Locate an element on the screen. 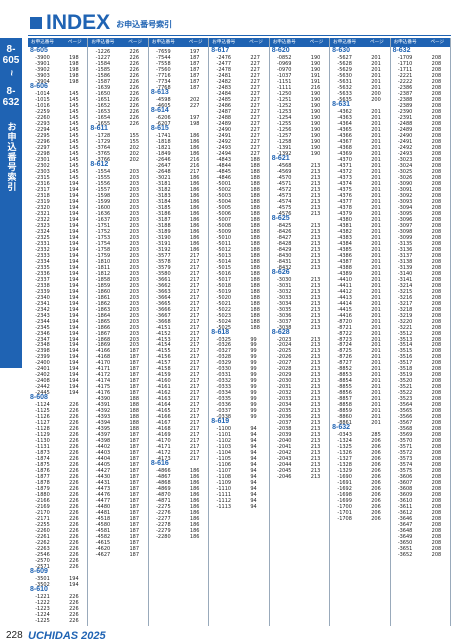 This screenshot has width=455, height=644. order-number: -1253 is located at coordinates (284, 111).